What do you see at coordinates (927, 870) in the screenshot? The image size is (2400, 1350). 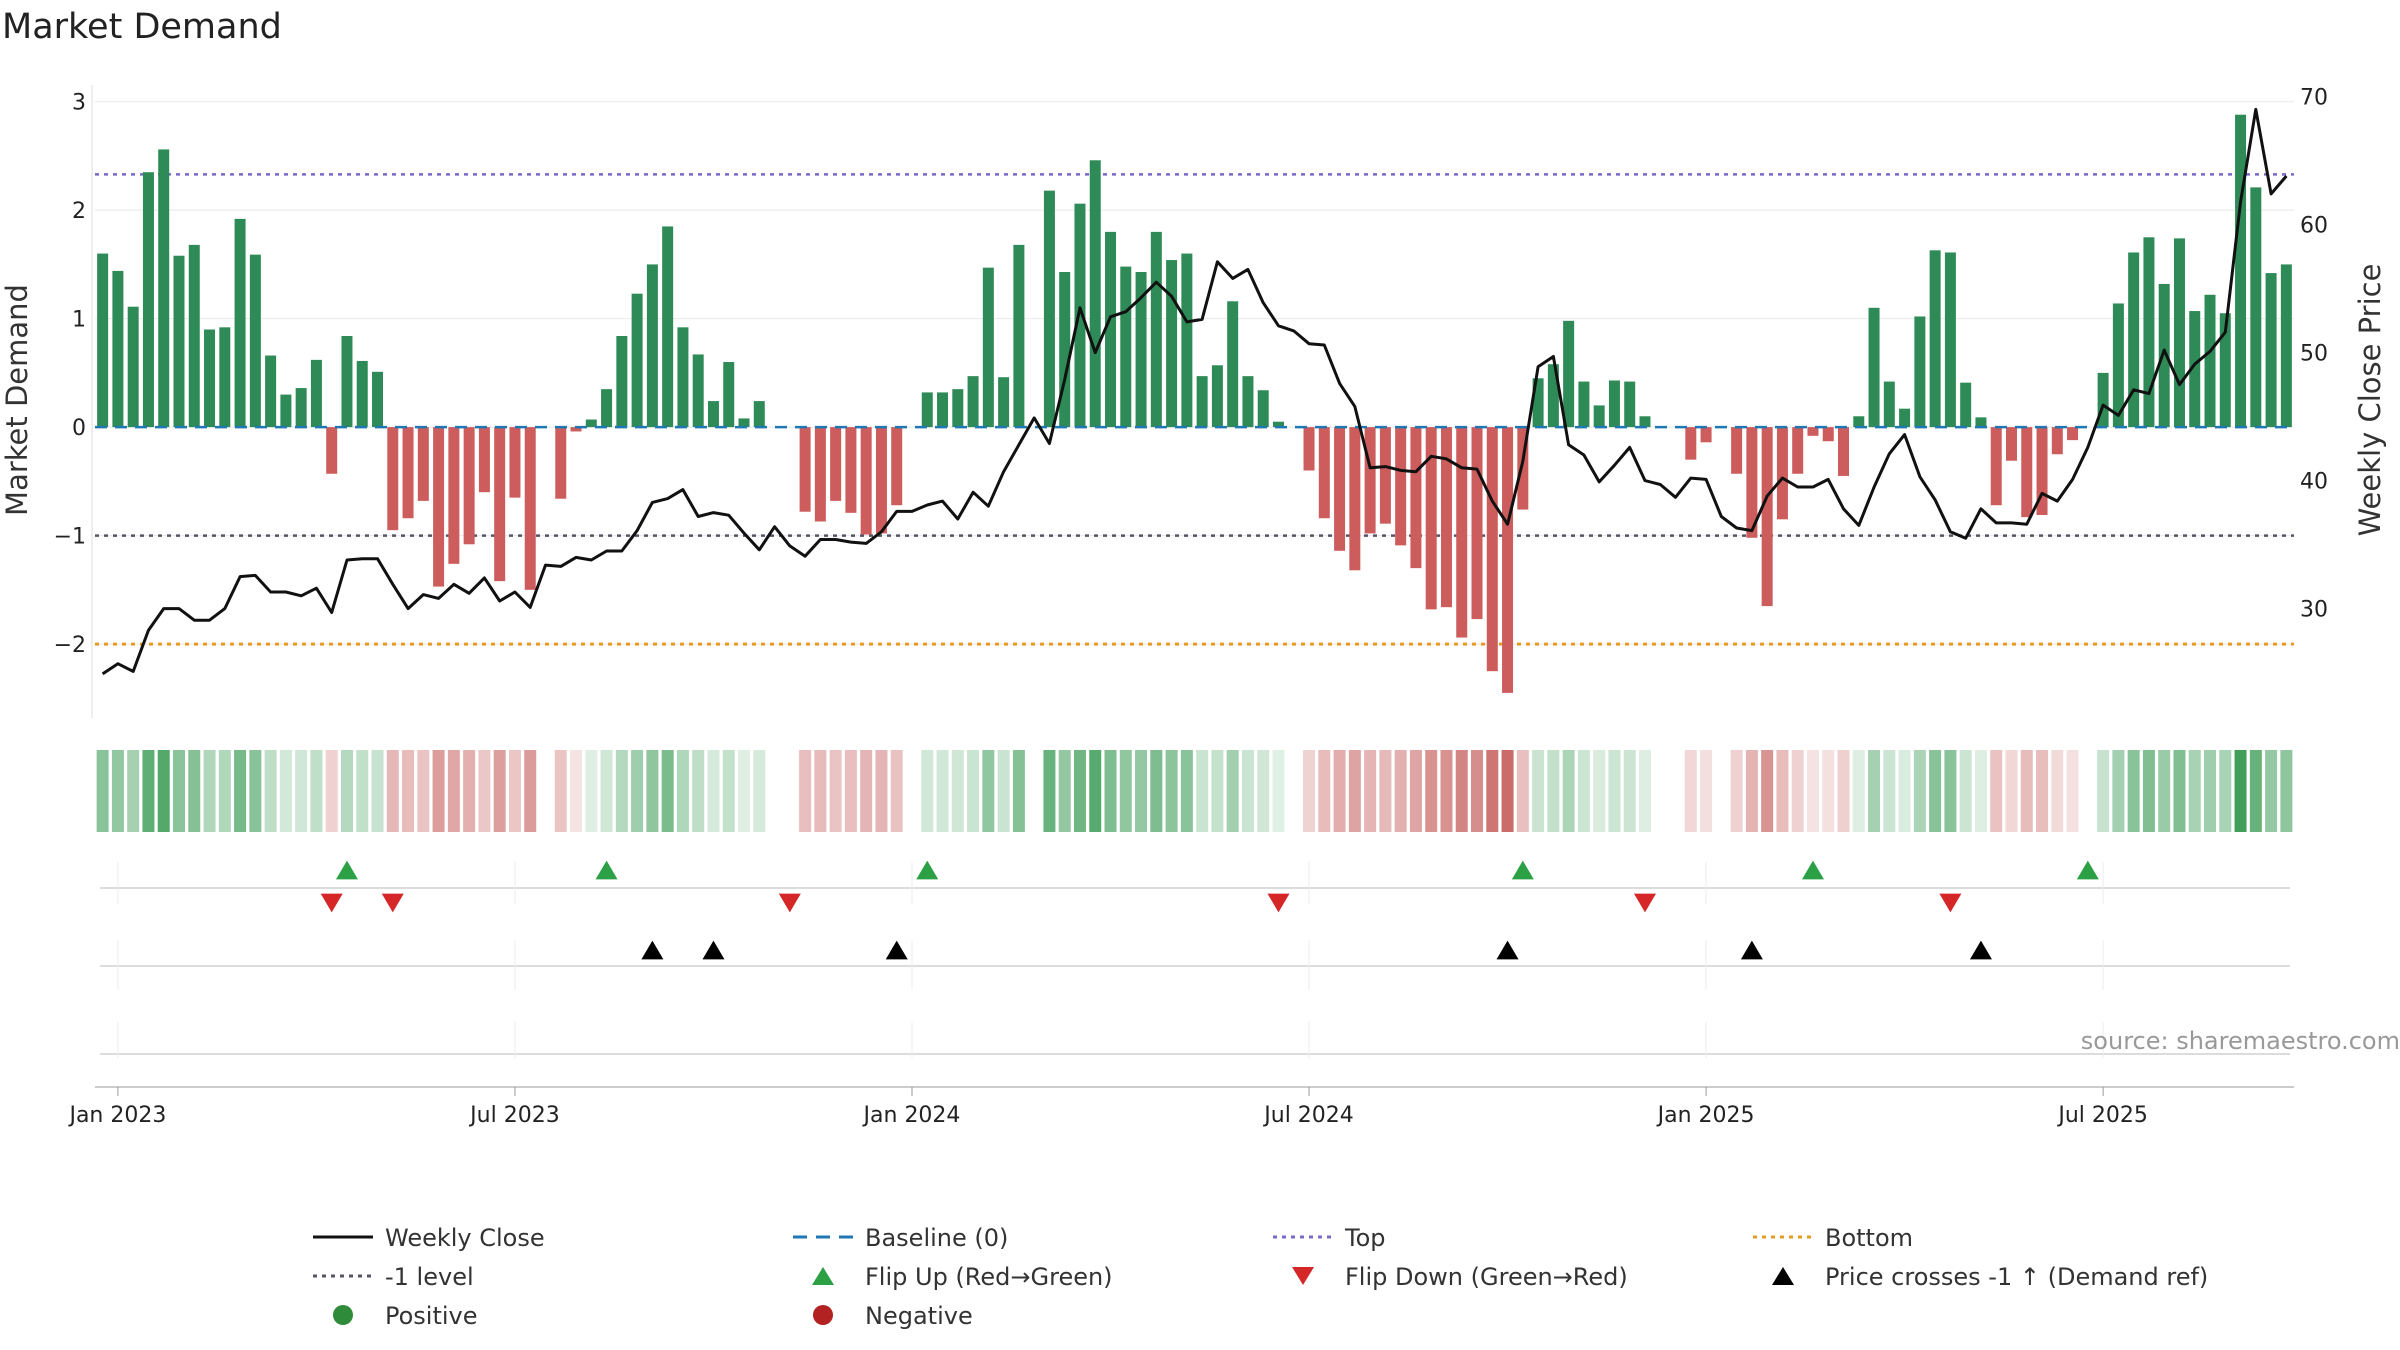 I see `flip-up-marker` at bounding box center [927, 870].